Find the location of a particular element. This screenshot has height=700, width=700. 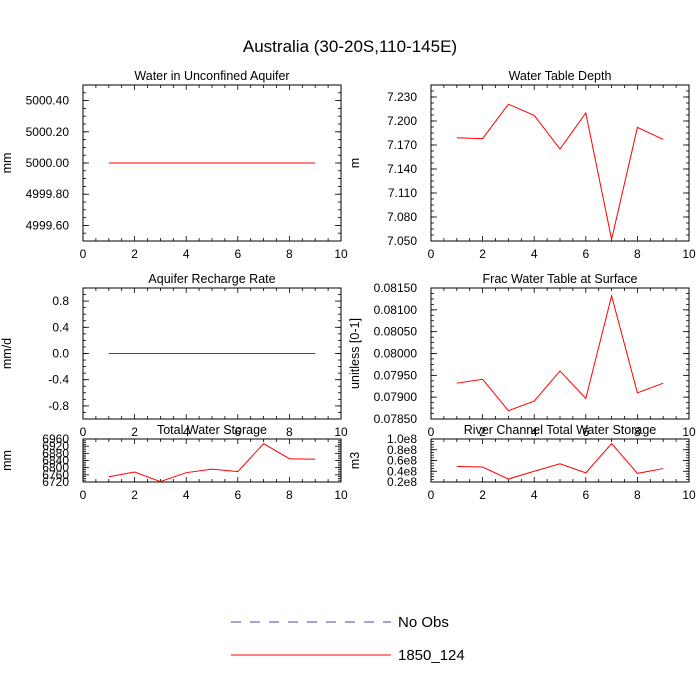

y-tick-label: 0.08000 is located at coordinates (396, 354).